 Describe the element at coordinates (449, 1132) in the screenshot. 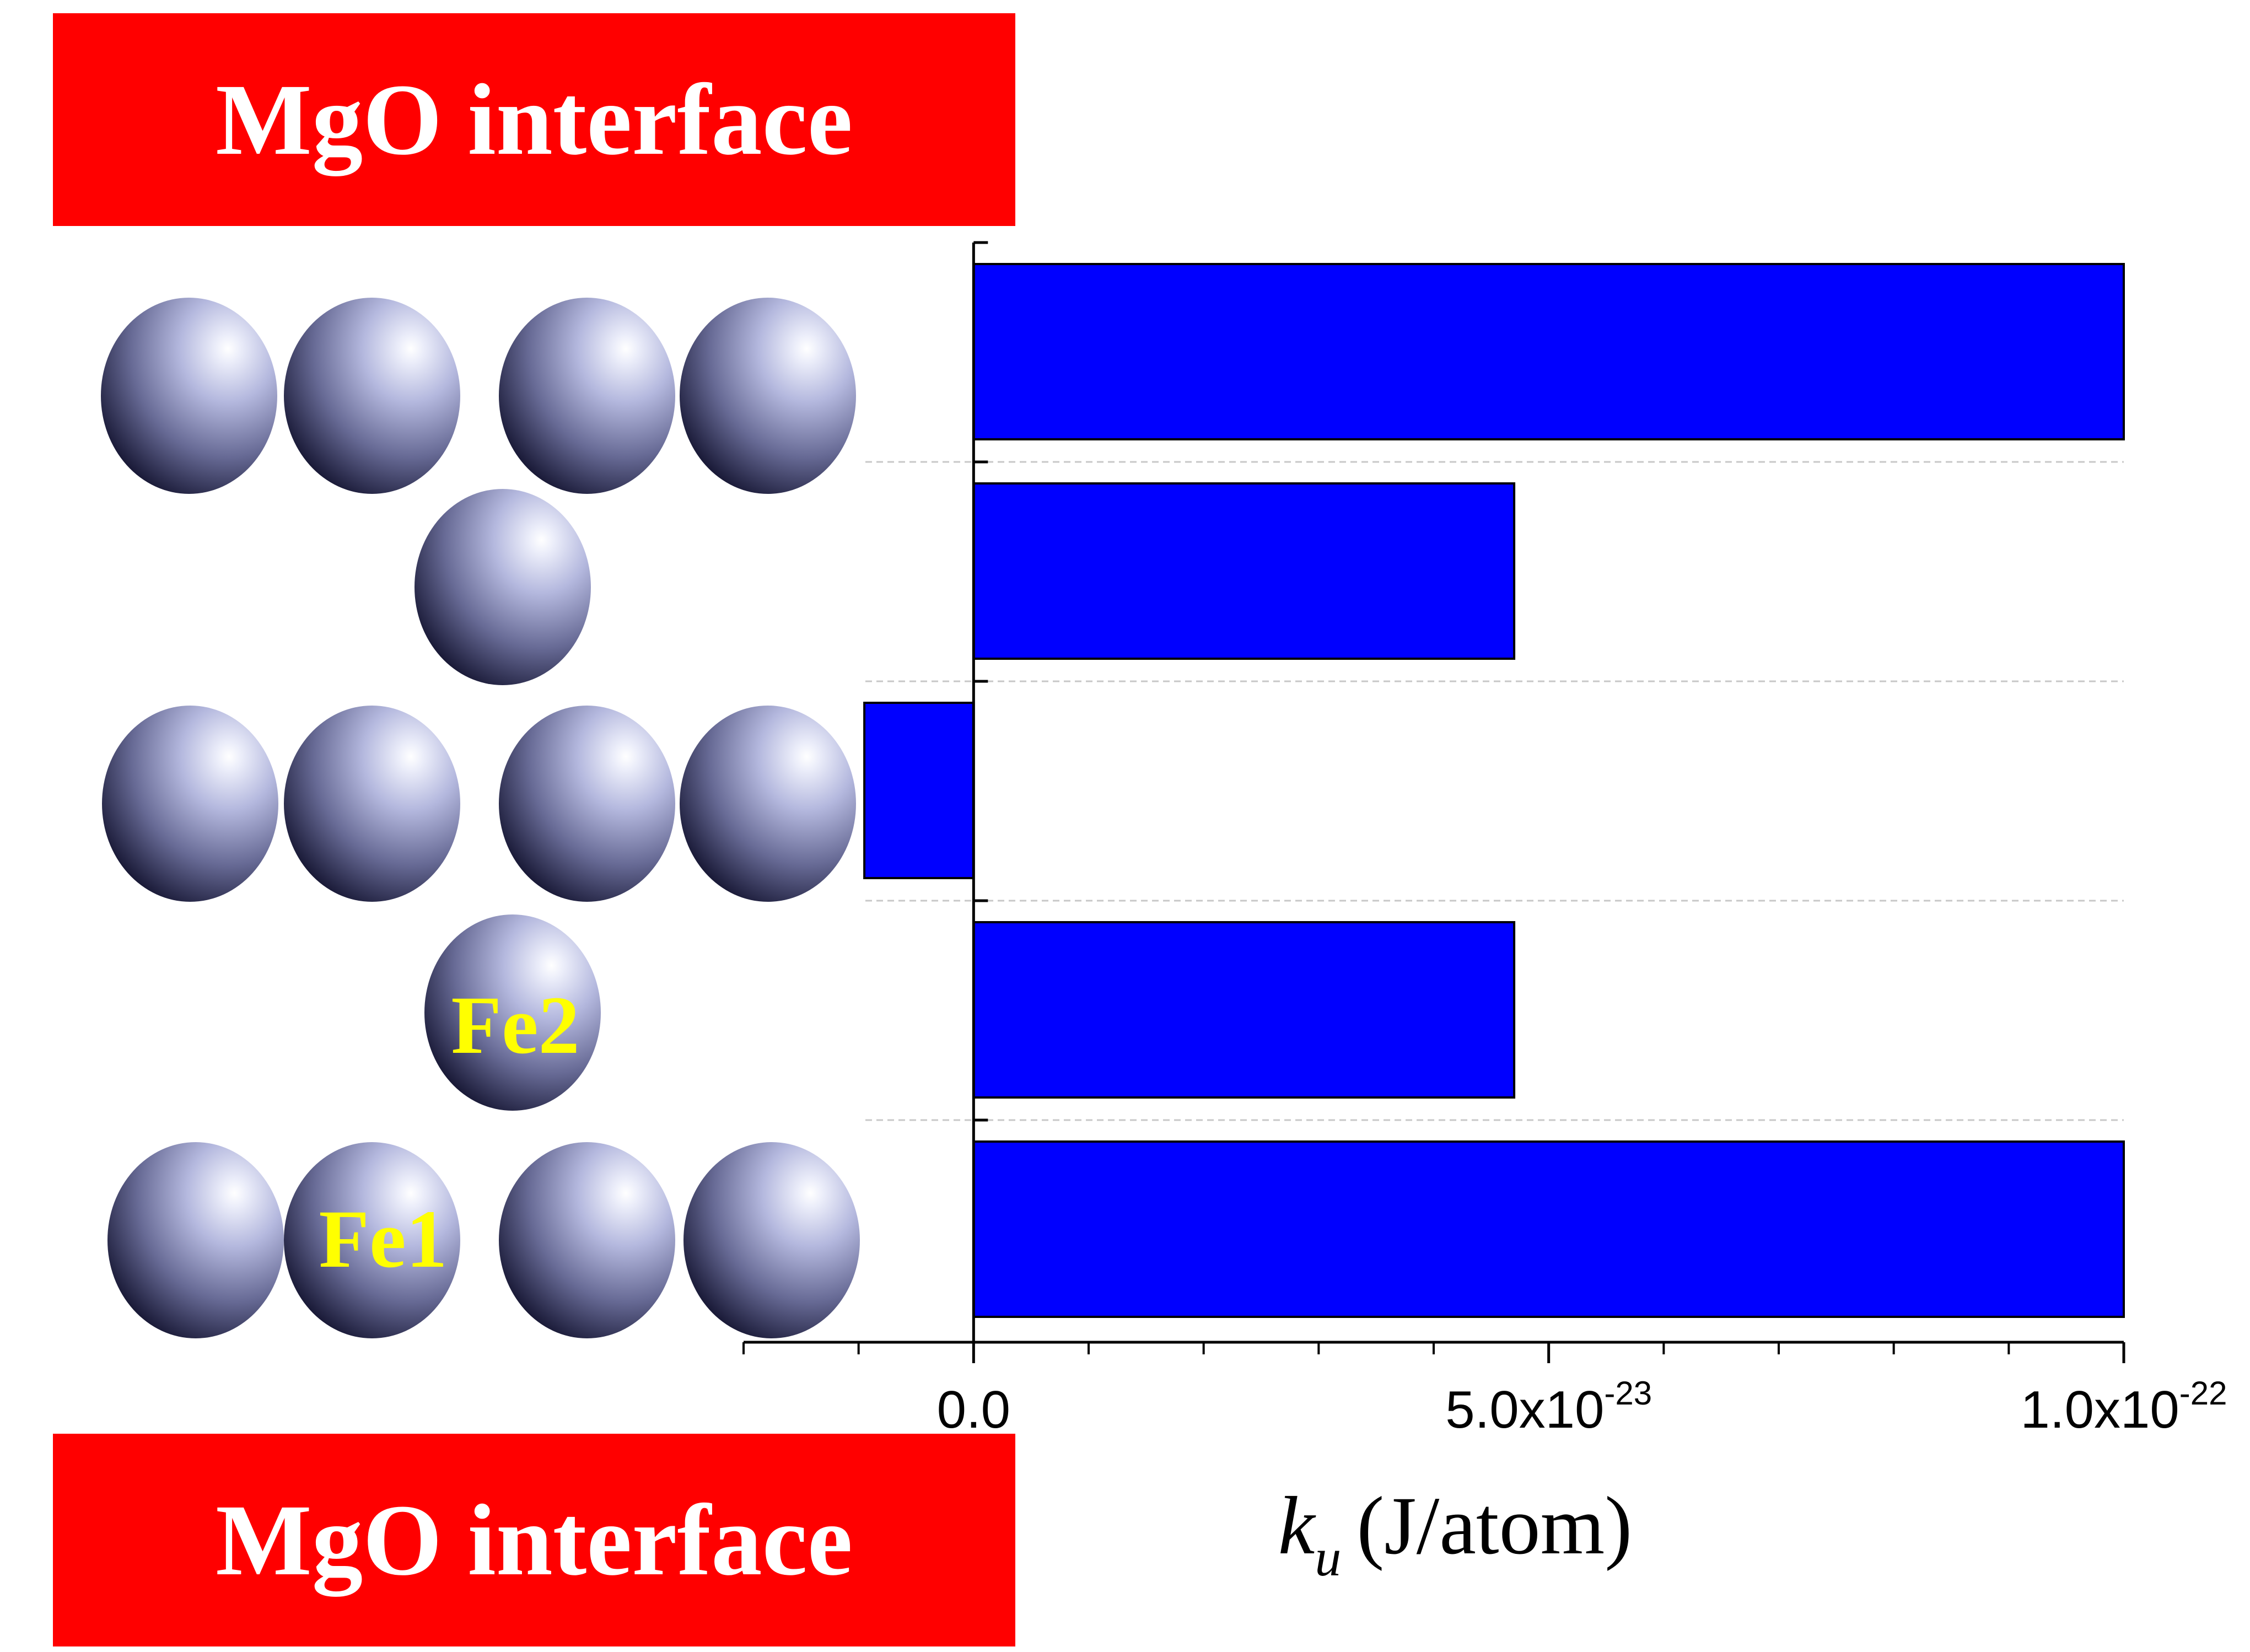

I see `atom-labels: Fe2 Fe1` at that location.